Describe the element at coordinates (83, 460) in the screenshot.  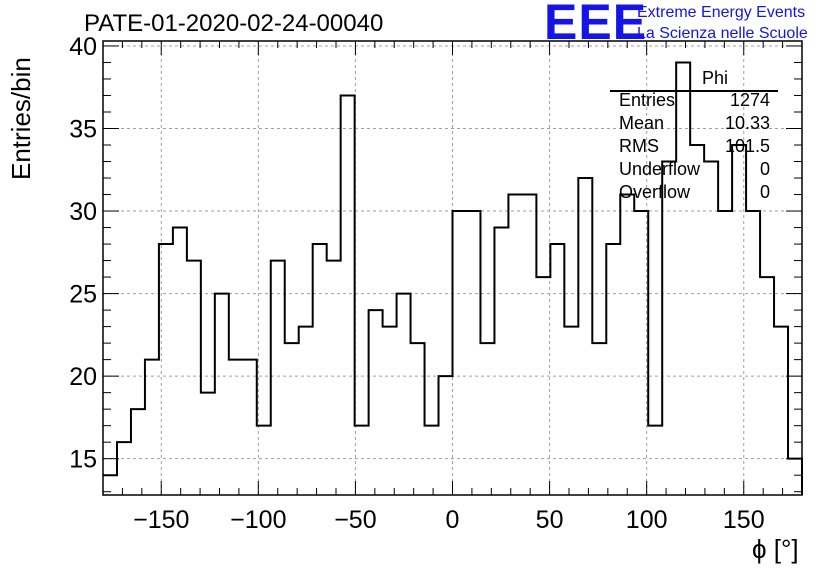
I see `y-tick-label: 15` at that location.